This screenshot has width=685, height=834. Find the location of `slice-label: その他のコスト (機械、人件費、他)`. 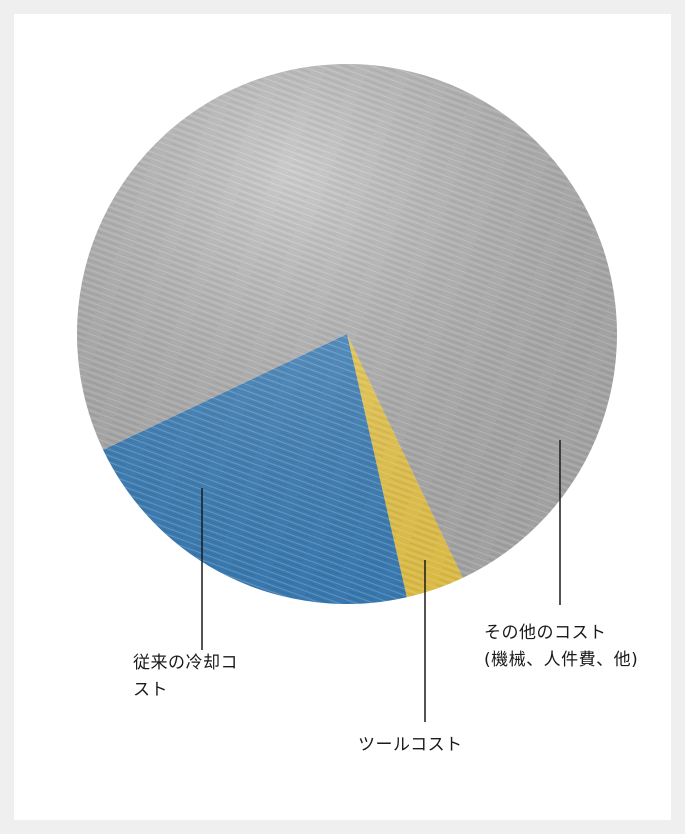

slice-label: その他のコスト (機械、人件費、他) is located at coordinates (561, 646).